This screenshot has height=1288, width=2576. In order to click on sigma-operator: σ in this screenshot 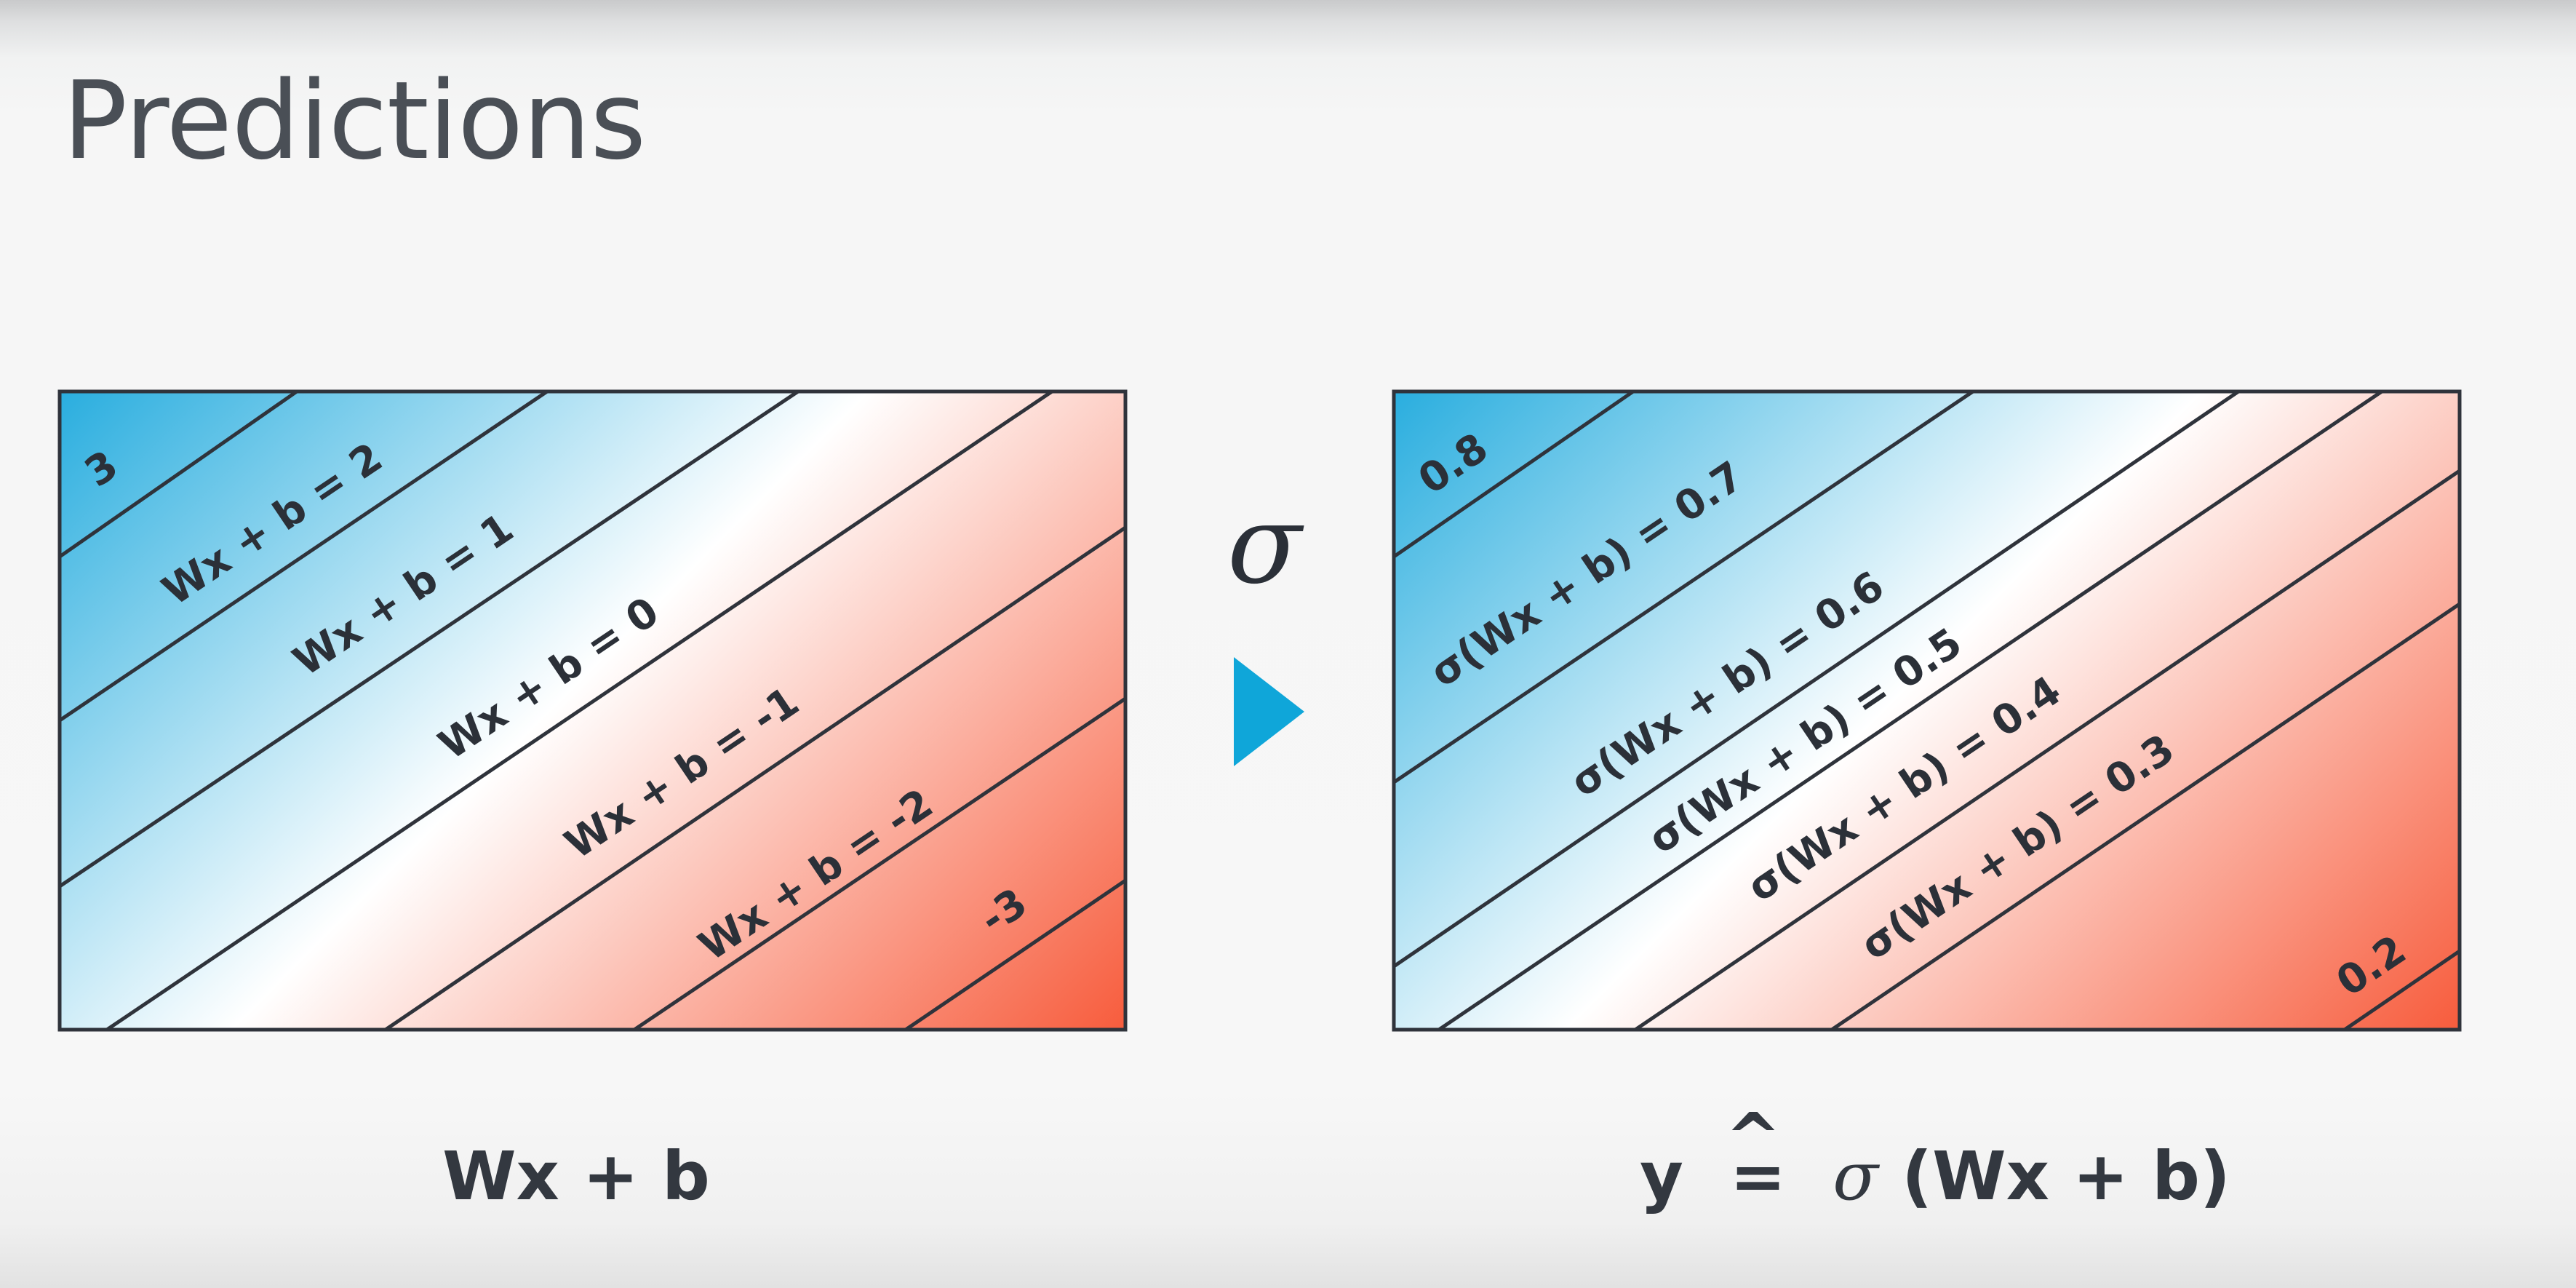, I will do `click(1265, 624)`.